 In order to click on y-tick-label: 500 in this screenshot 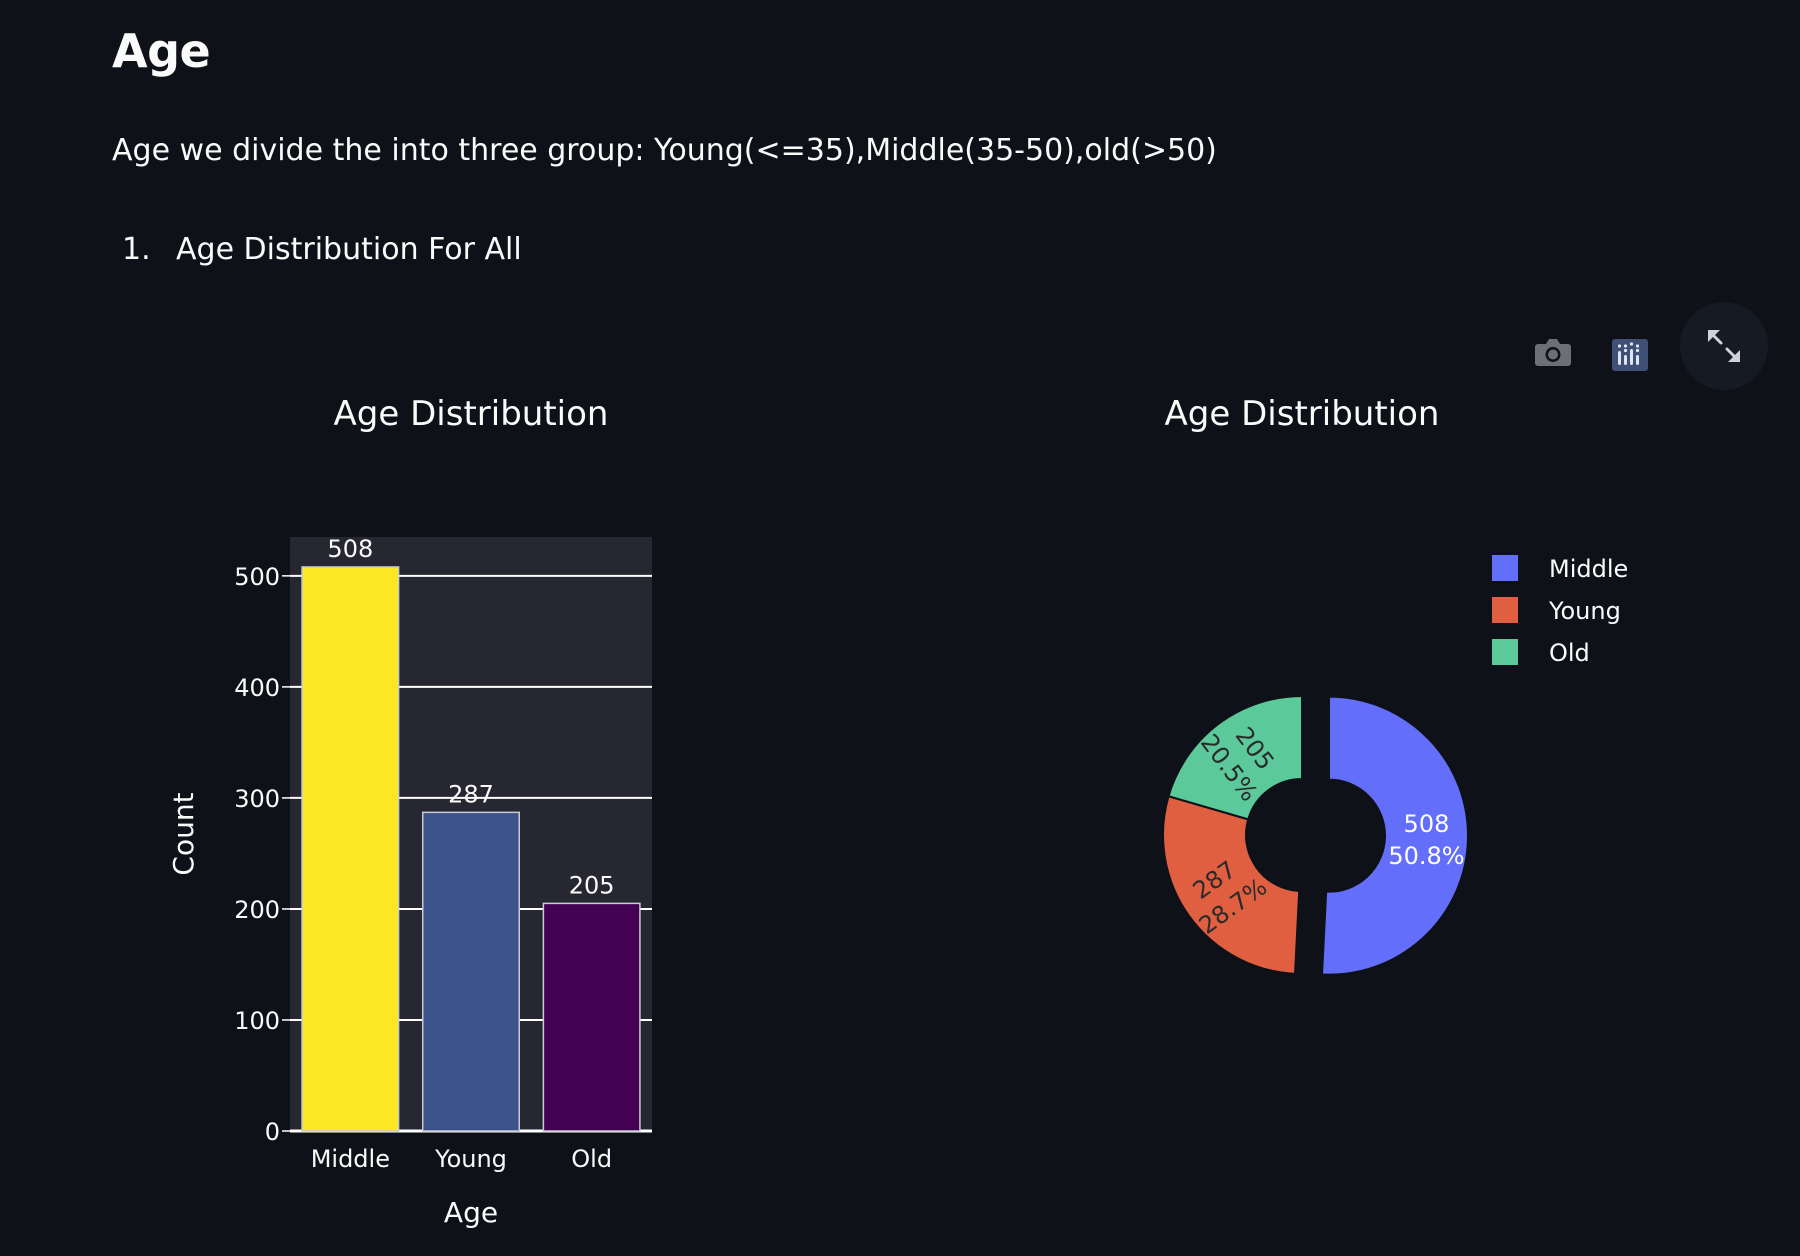, I will do `click(257, 577)`.